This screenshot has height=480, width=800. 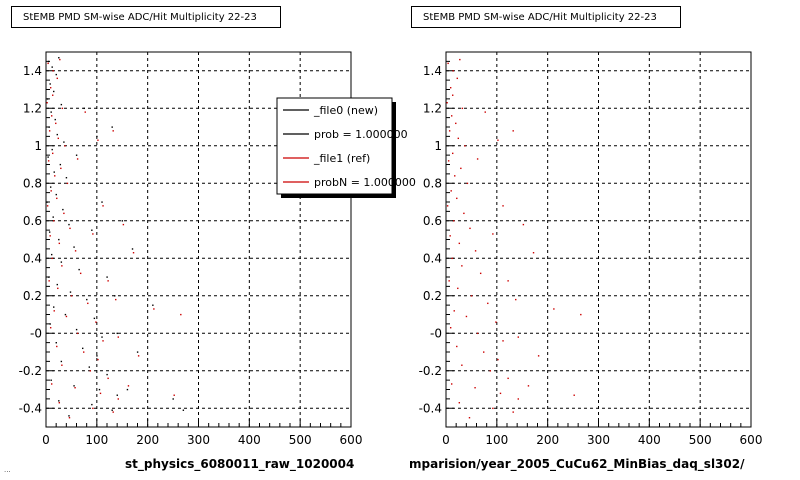 What do you see at coordinates (430, 371) in the screenshot?
I see `right-y-tick-label: -0.2` at bounding box center [430, 371].